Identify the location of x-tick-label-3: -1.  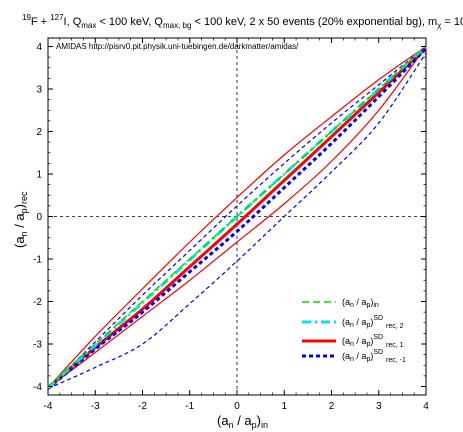
(189, 406).